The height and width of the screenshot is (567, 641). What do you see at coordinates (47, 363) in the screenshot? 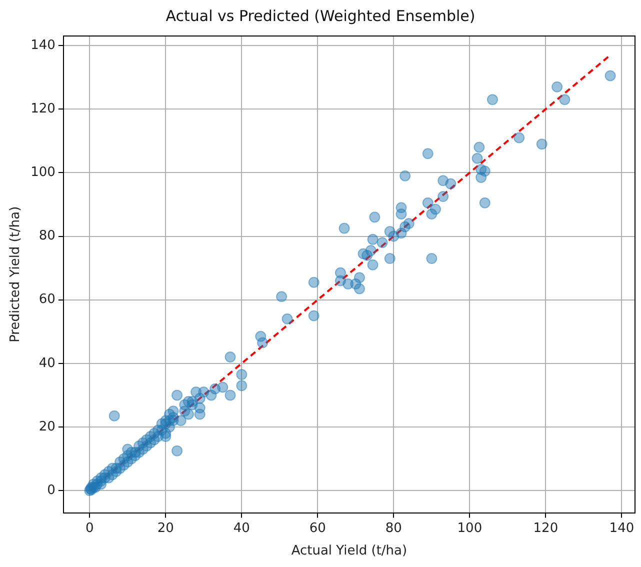
I see `y-tick-label: 40` at bounding box center [47, 363].